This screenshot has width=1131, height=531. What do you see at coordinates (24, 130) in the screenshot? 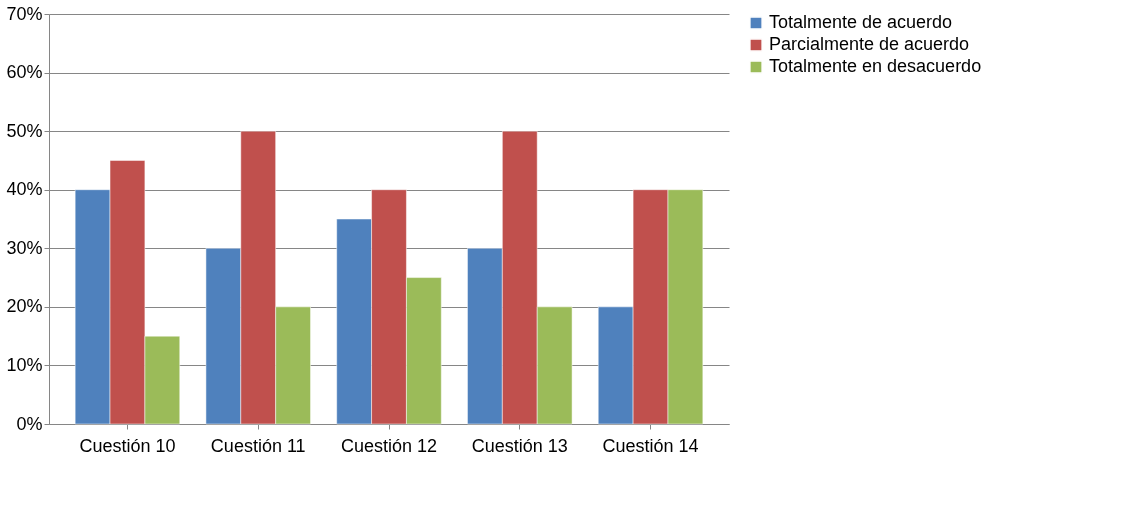
I see `y-tick-label: 50%` at bounding box center [24, 130].